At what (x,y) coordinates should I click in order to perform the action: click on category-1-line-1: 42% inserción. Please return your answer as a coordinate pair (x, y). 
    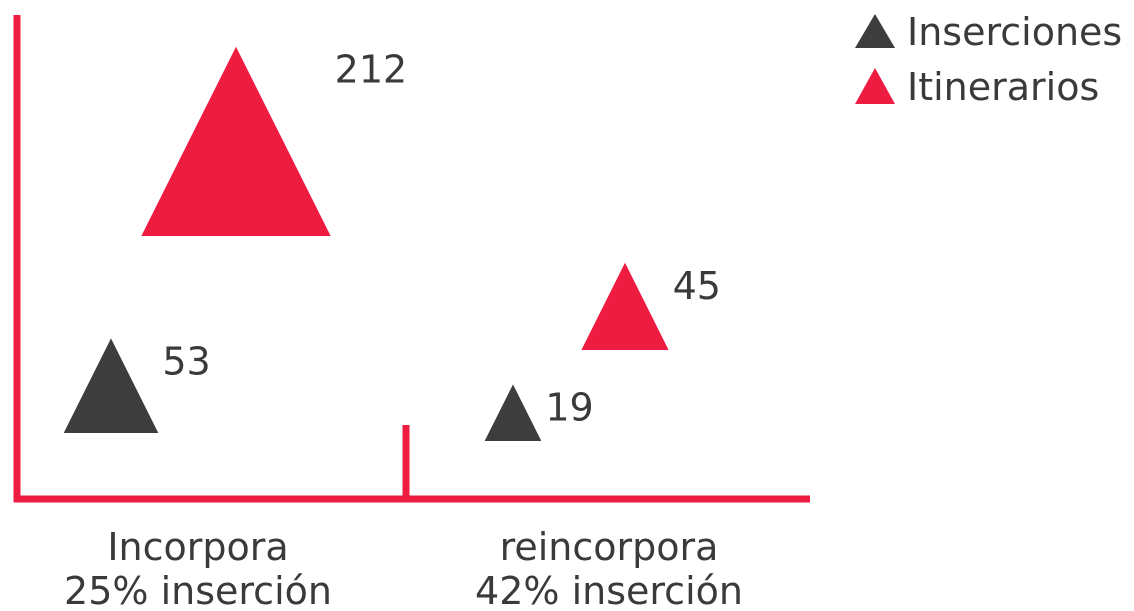
    Looking at the image, I should click on (609, 590).